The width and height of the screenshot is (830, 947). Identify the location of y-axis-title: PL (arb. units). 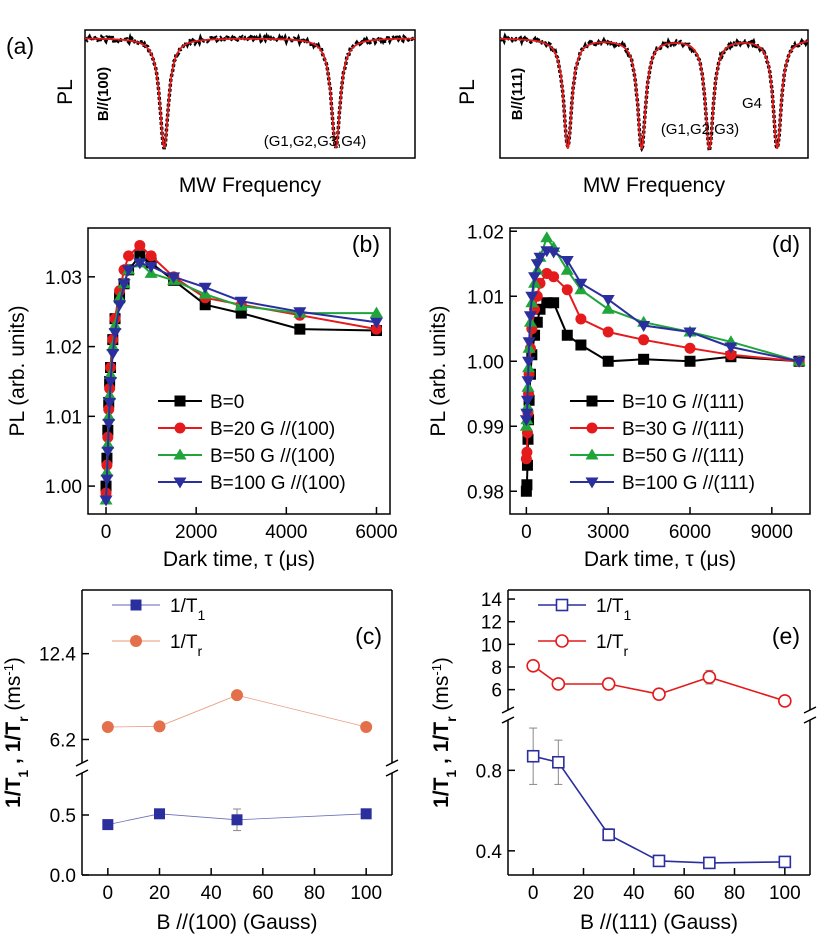
(17, 370).